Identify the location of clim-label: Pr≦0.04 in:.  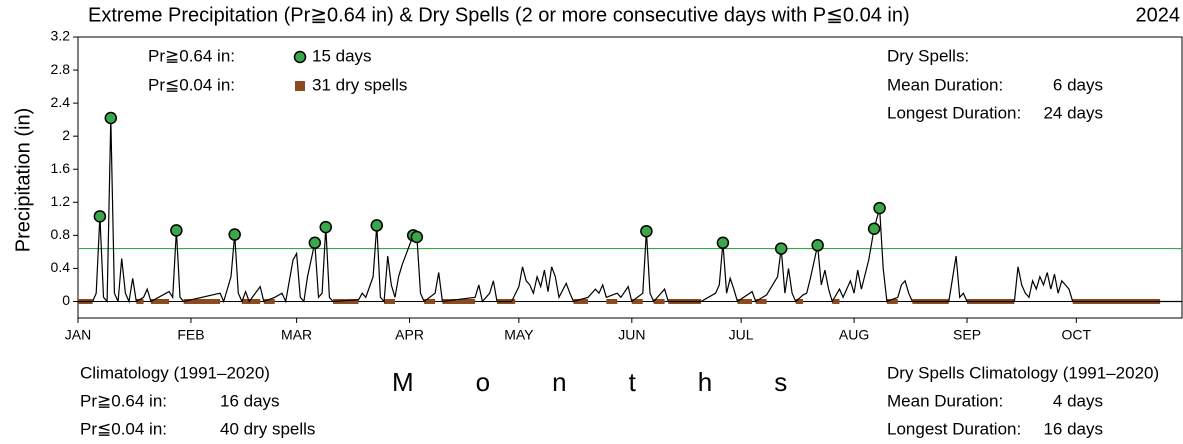
(123, 428).